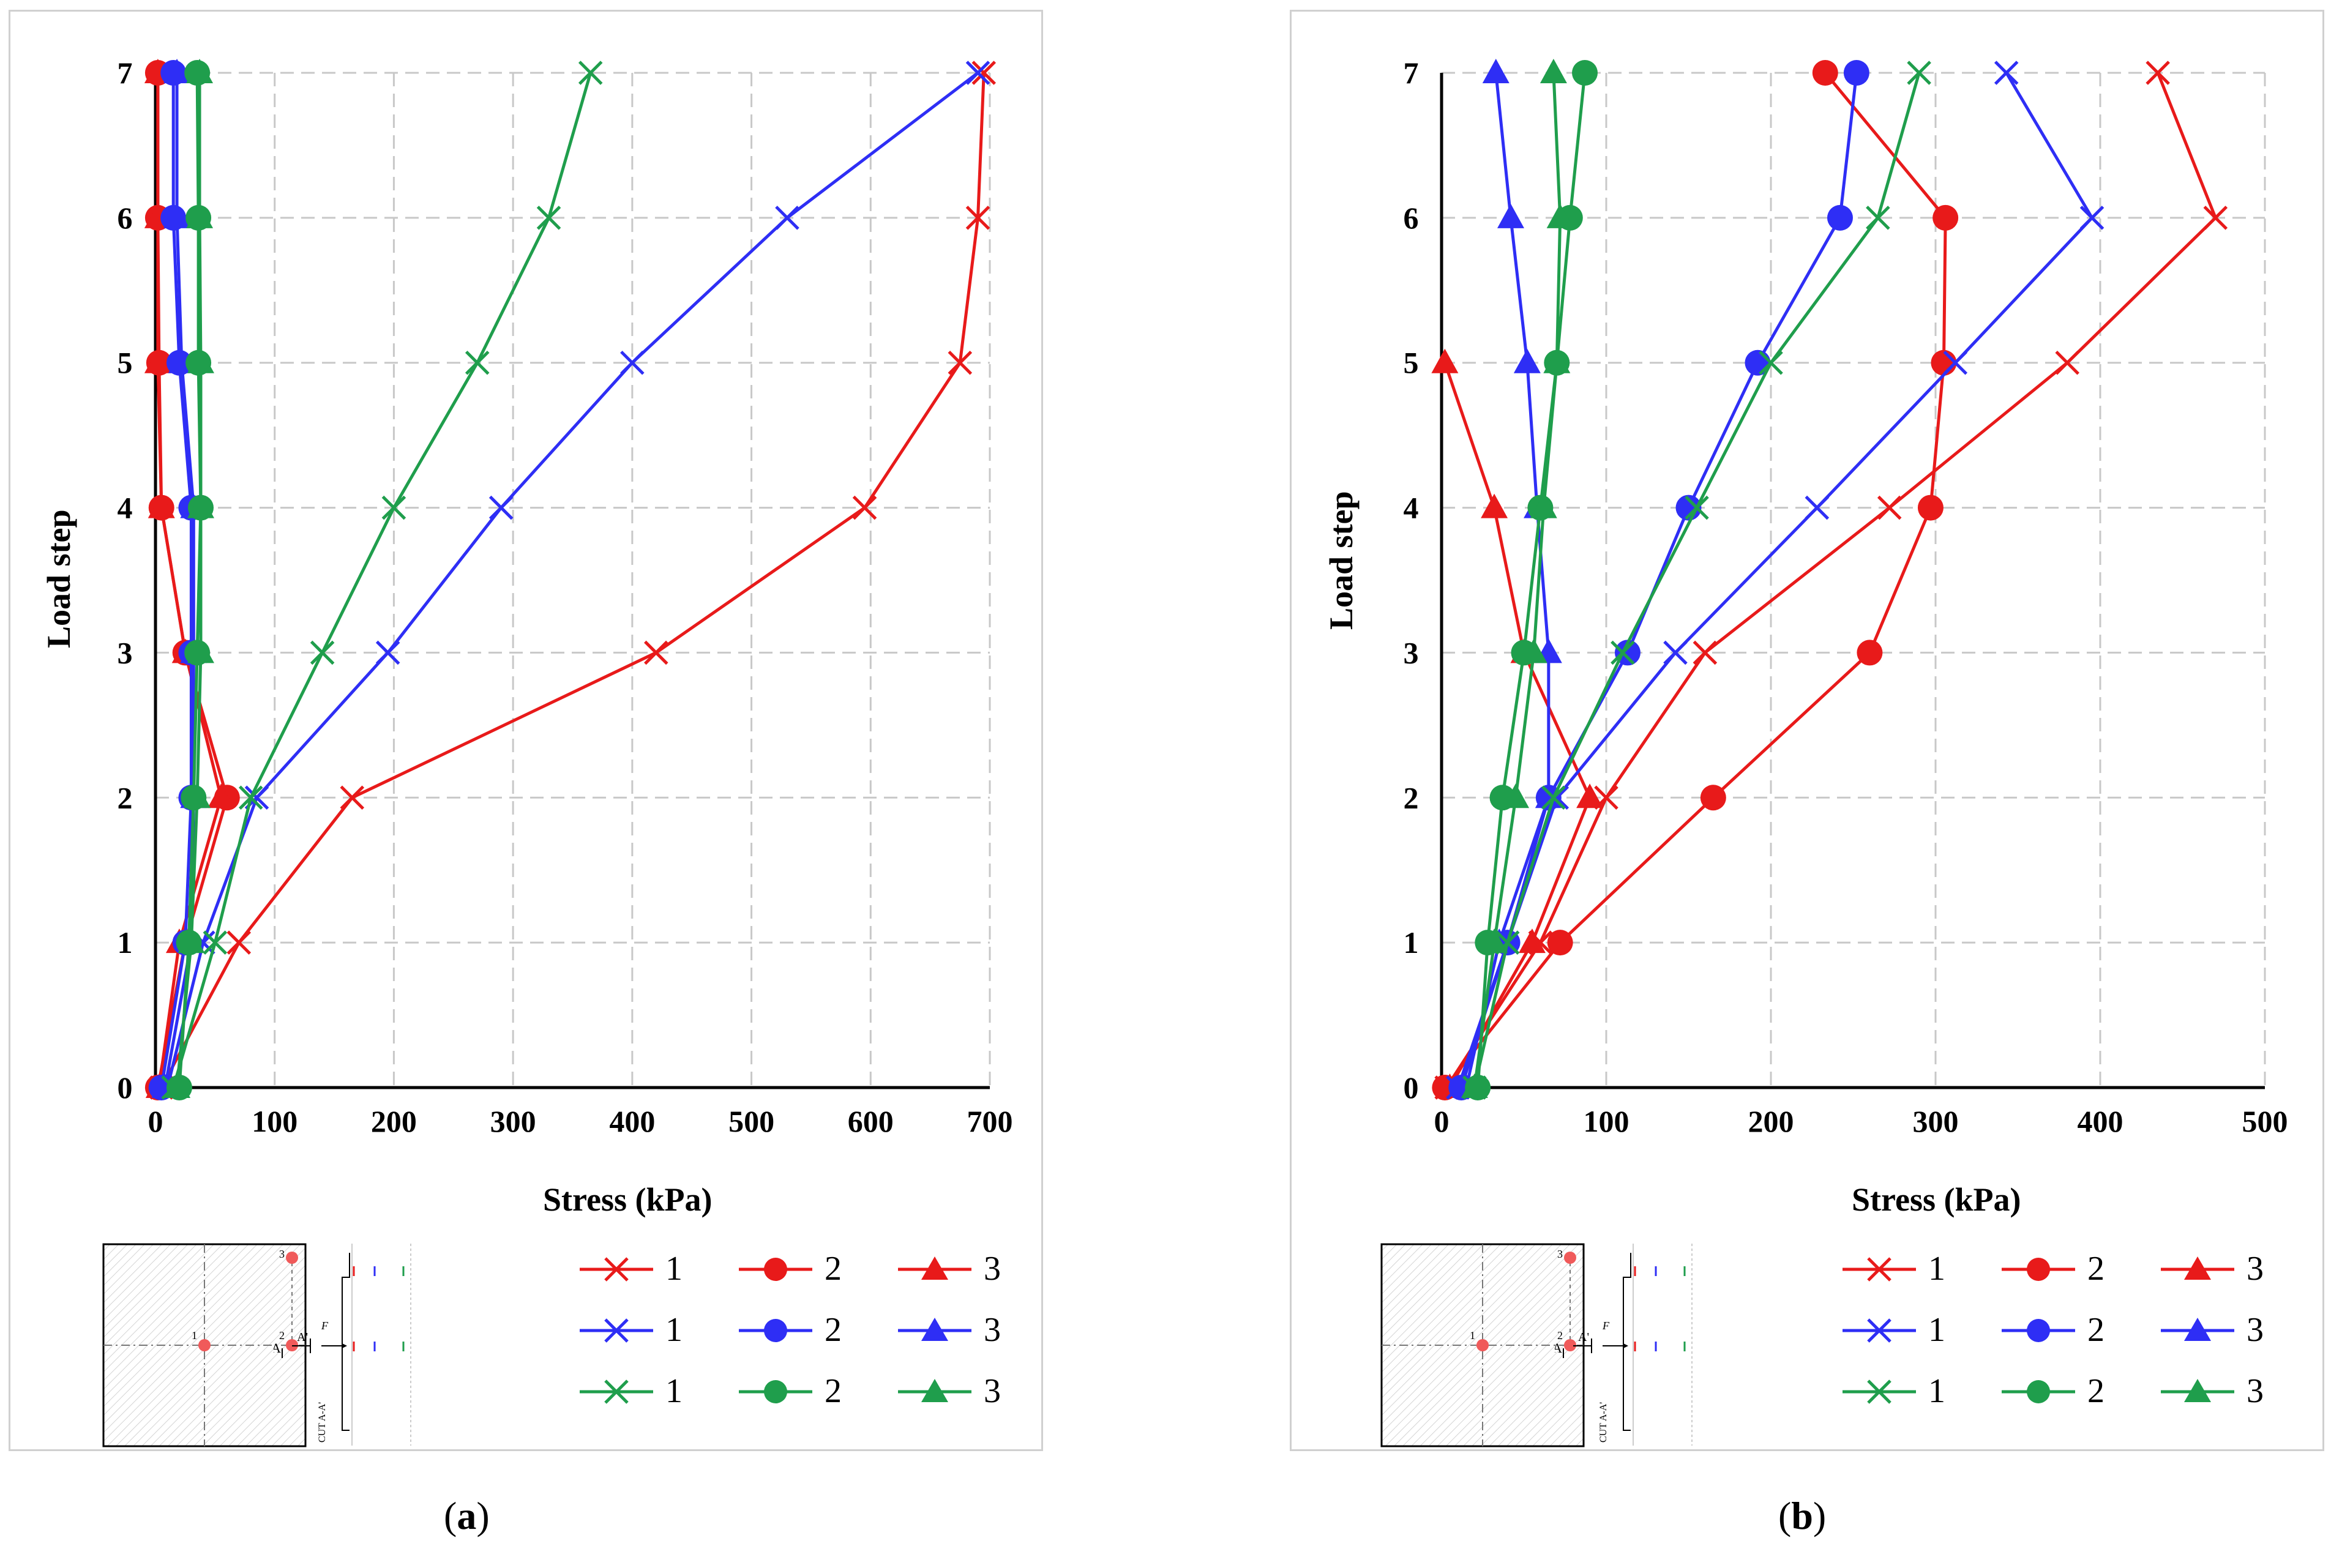  Describe the element at coordinates (1937, 1199) in the screenshot. I see `x-axis-label-b: Stress (kPa)` at that location.